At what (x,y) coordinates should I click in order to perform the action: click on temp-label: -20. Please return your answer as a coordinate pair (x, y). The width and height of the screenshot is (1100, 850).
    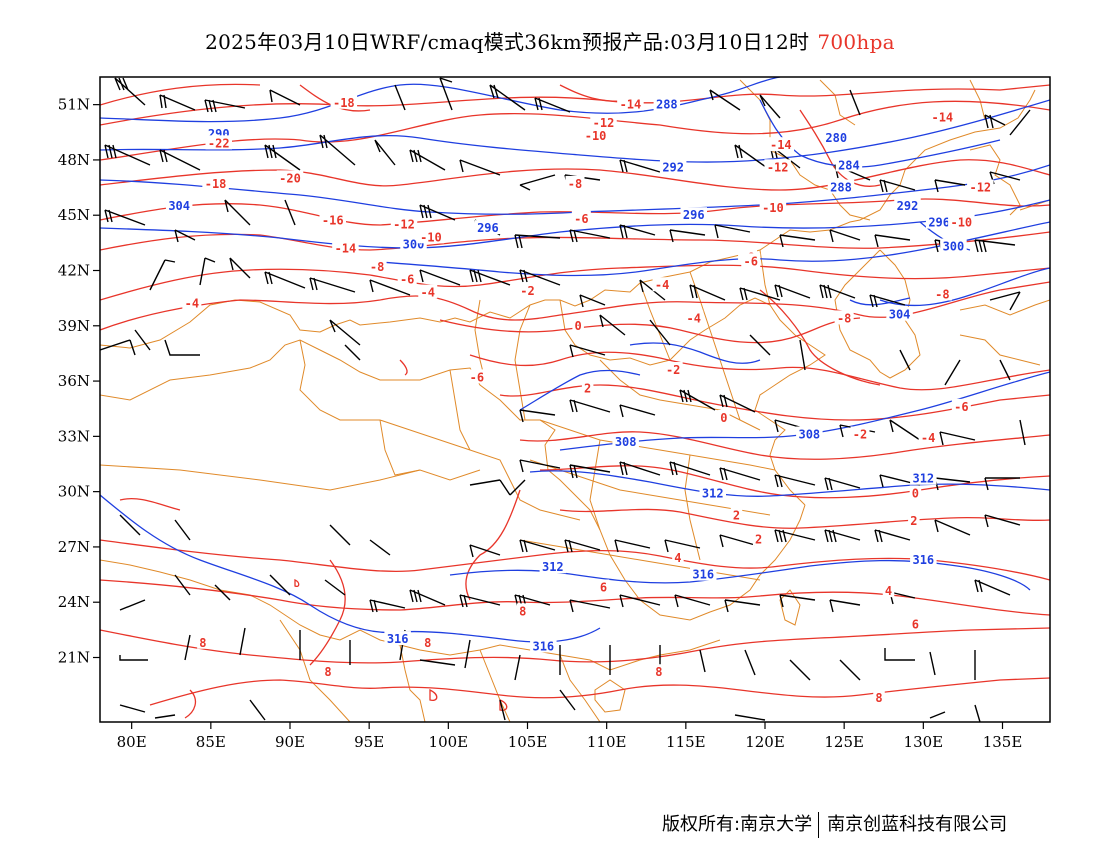
    Looking at the image, I should click on (290, 178).